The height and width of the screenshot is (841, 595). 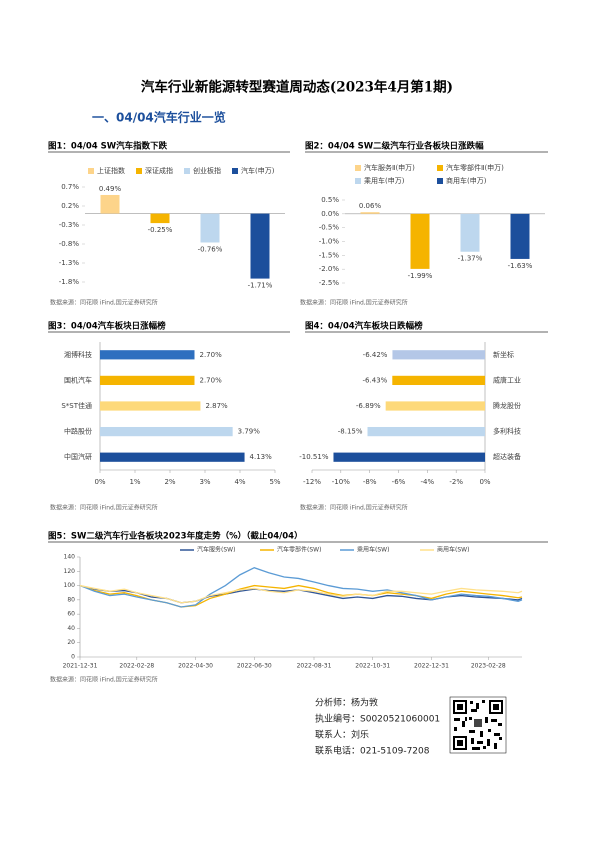 What do you see at coordinates (484, 482) in the screenshot?
I see `x-tick-label: 0%` at bounding box center [484, 482].